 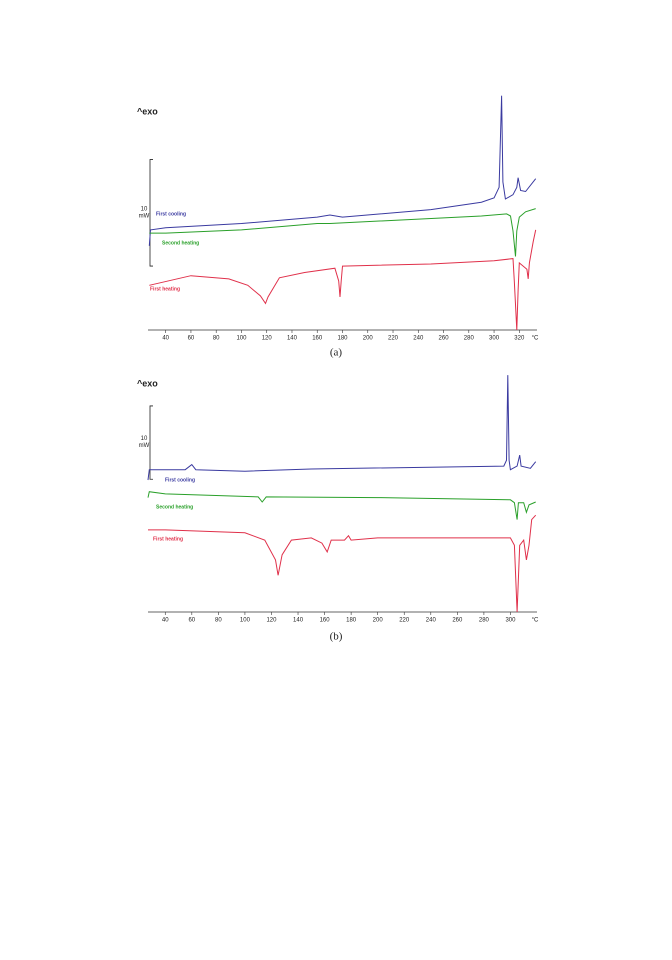 I want to click on caption: (b), so click(x=336, y=637).